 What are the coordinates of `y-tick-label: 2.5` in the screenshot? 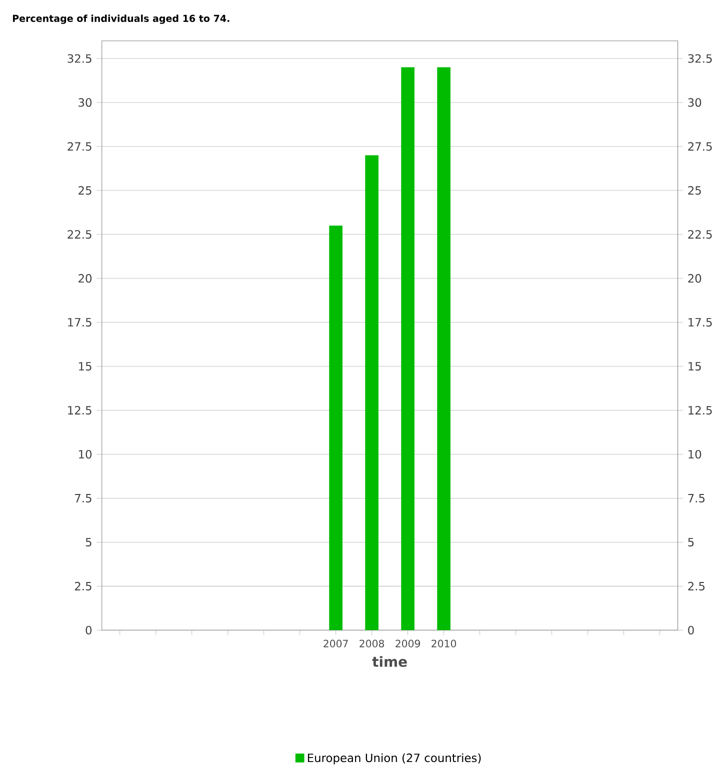 It's located at (696, 586).